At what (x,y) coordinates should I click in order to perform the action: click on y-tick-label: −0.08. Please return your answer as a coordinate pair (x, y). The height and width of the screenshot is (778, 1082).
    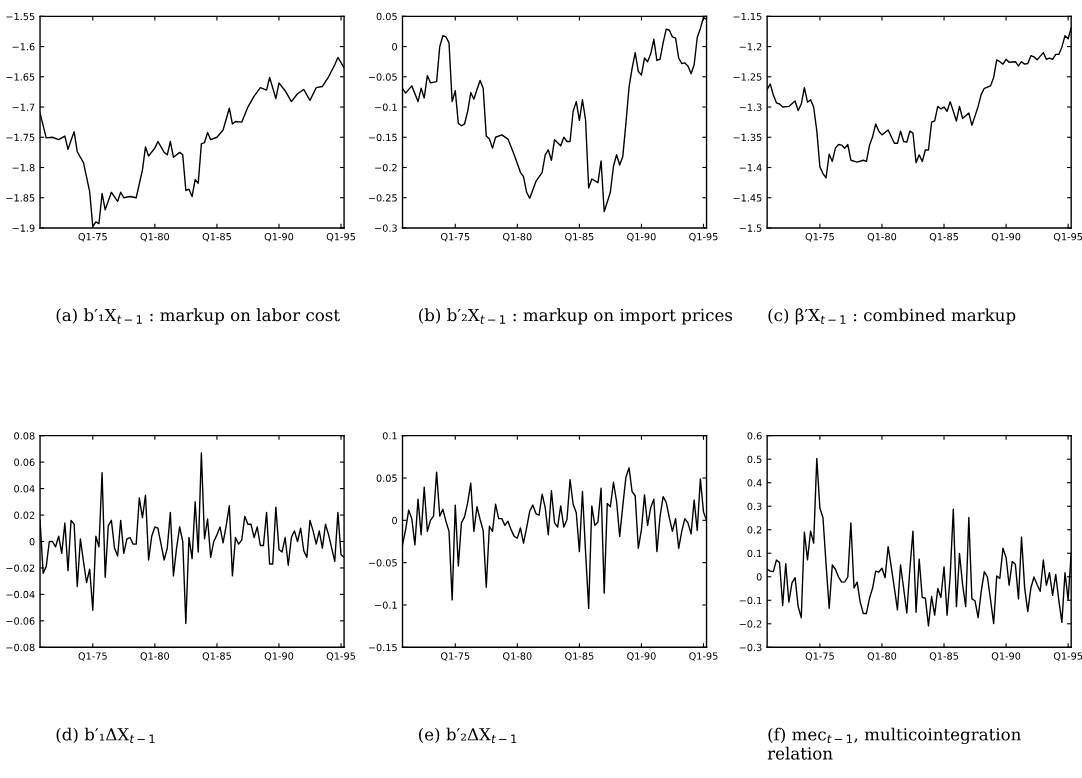
    Looking at the image, I should click on (20, 647).